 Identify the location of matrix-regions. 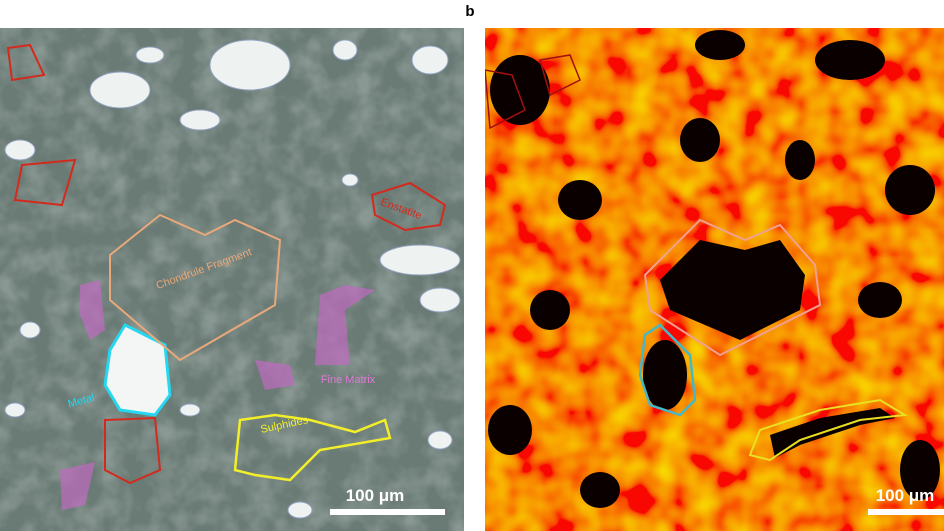
(217, 395).